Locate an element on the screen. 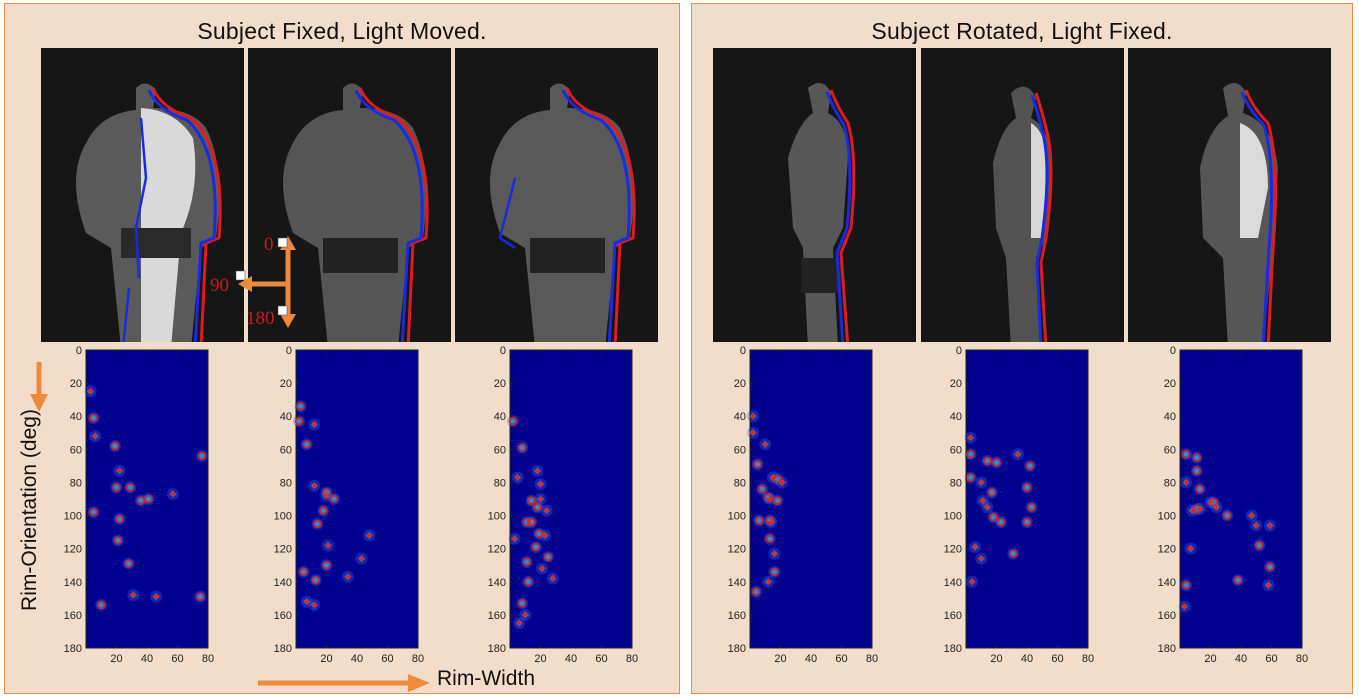 Image resolution: width=1359 pixels, height=699 pixels. heatmap-5: 0 20 40 60 80 100 120 140 160 180 20 40 60 80 is located at coordinates (1017, 505).